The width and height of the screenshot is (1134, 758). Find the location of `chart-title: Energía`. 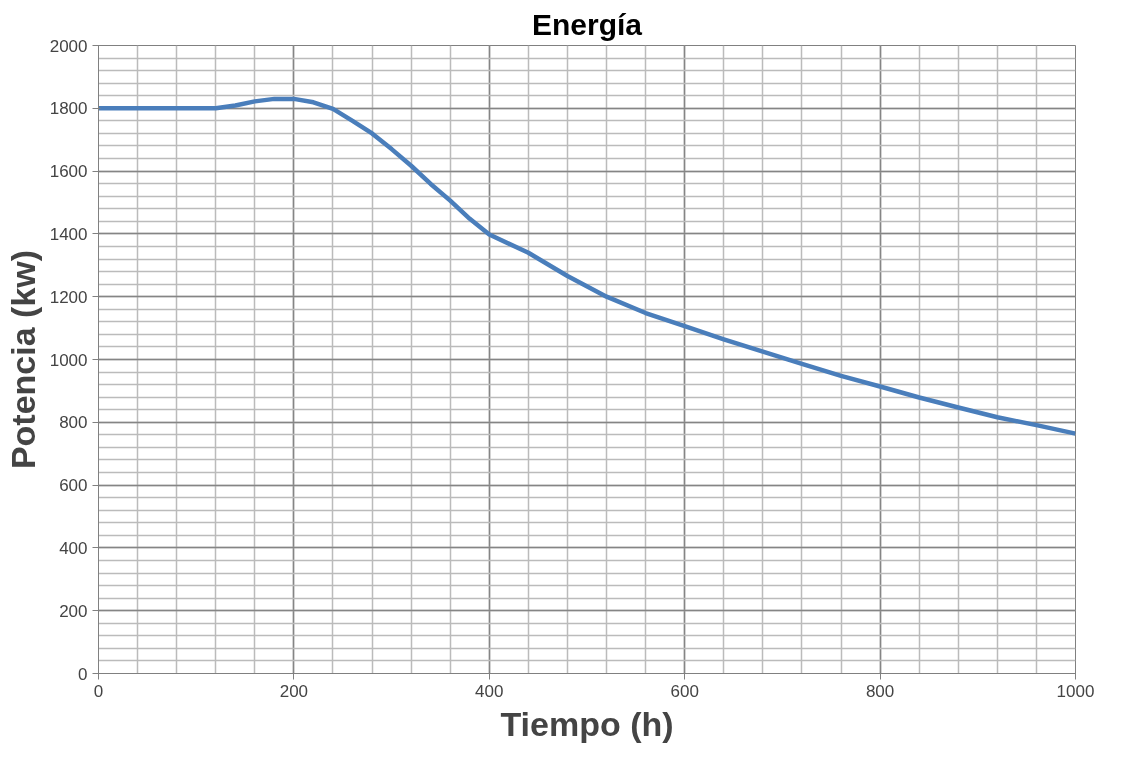

chart-title: Energía is located at coordinates (587, 24).